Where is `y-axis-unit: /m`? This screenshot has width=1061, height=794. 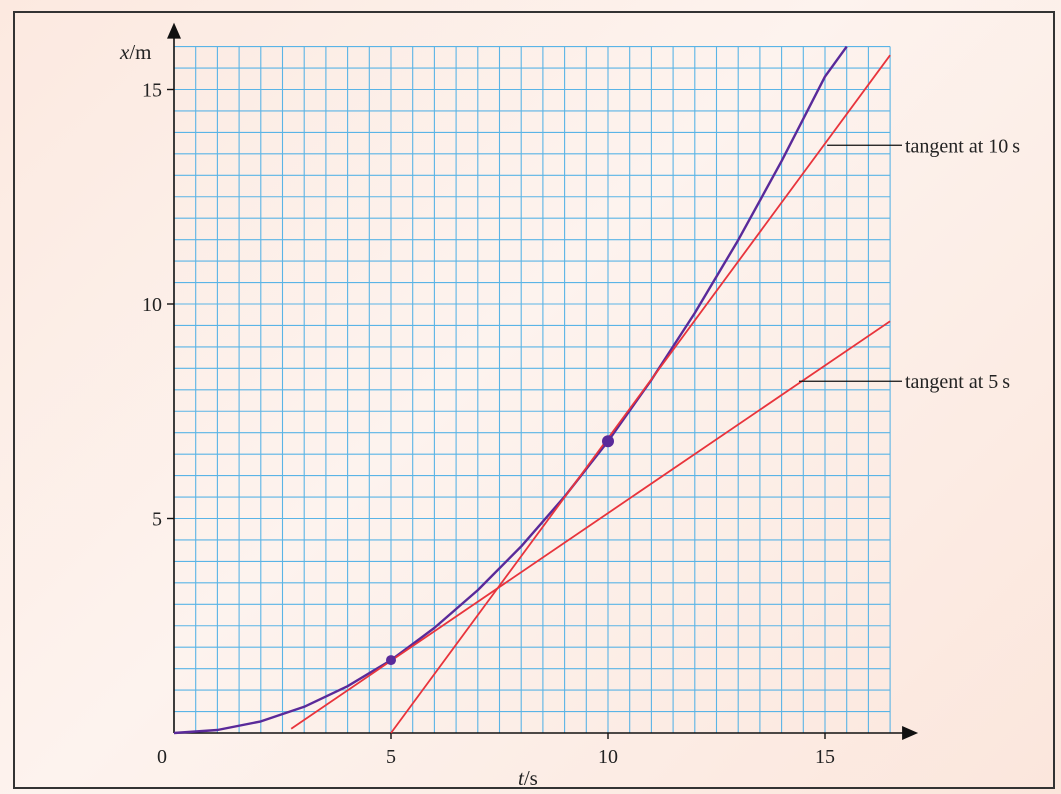 y-axis-unit: /m is located at coordinates (140, 52).